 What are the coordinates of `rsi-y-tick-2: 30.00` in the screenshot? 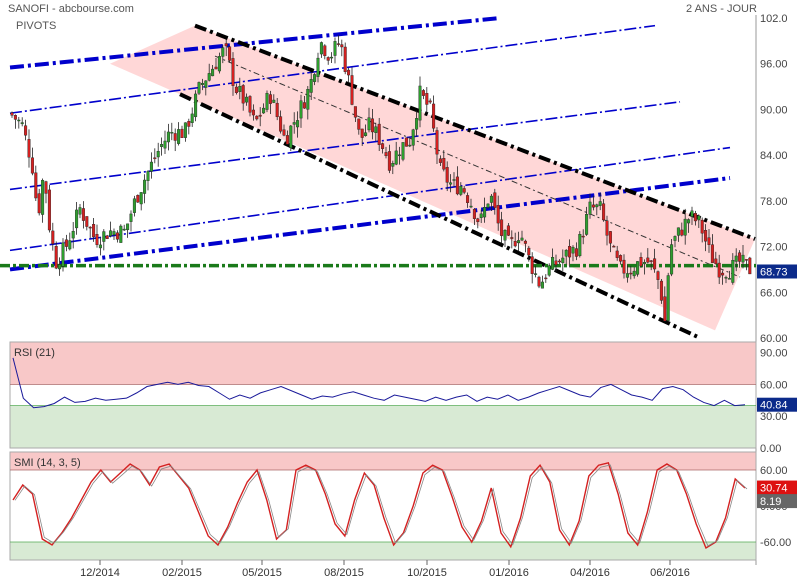 It's located at (774, 417).